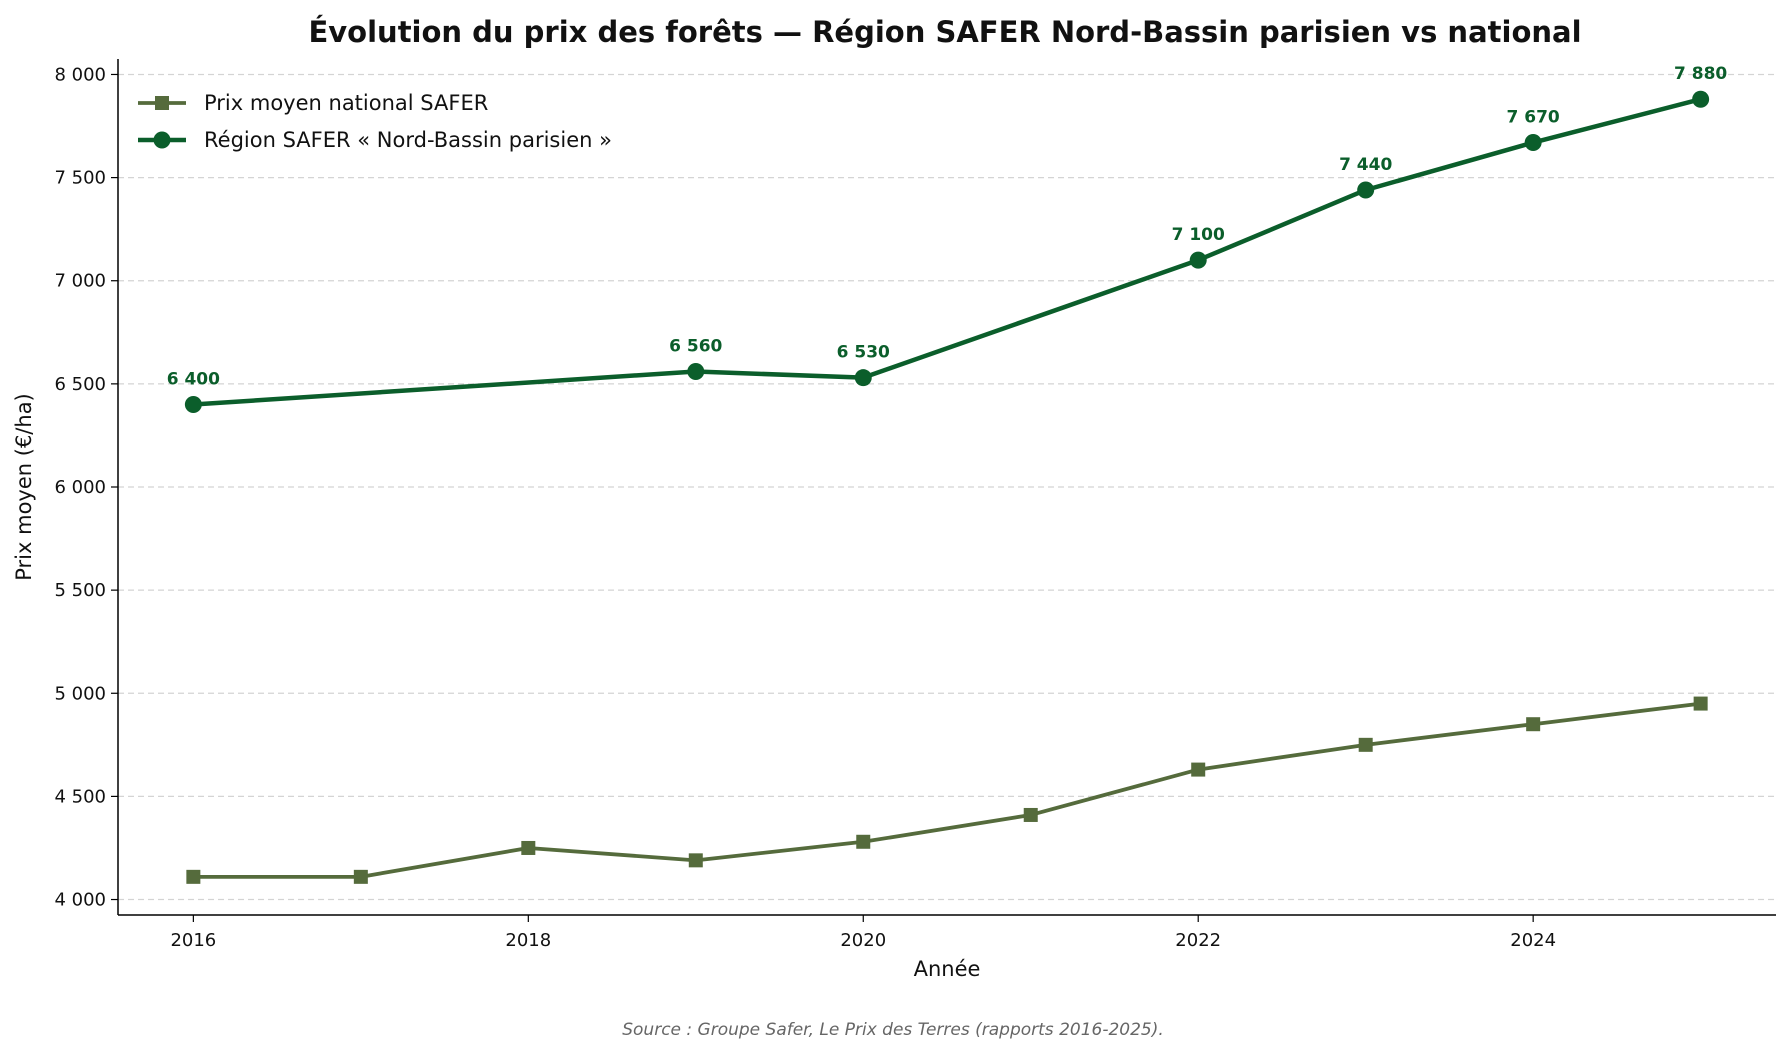 Image resolution: width=1785 pixels, height=1051 pixels. What do you see at coordinates (80, 74) in the screenshot?
I see `y-tick-label: 8 000` at bounding box center [80, 74].